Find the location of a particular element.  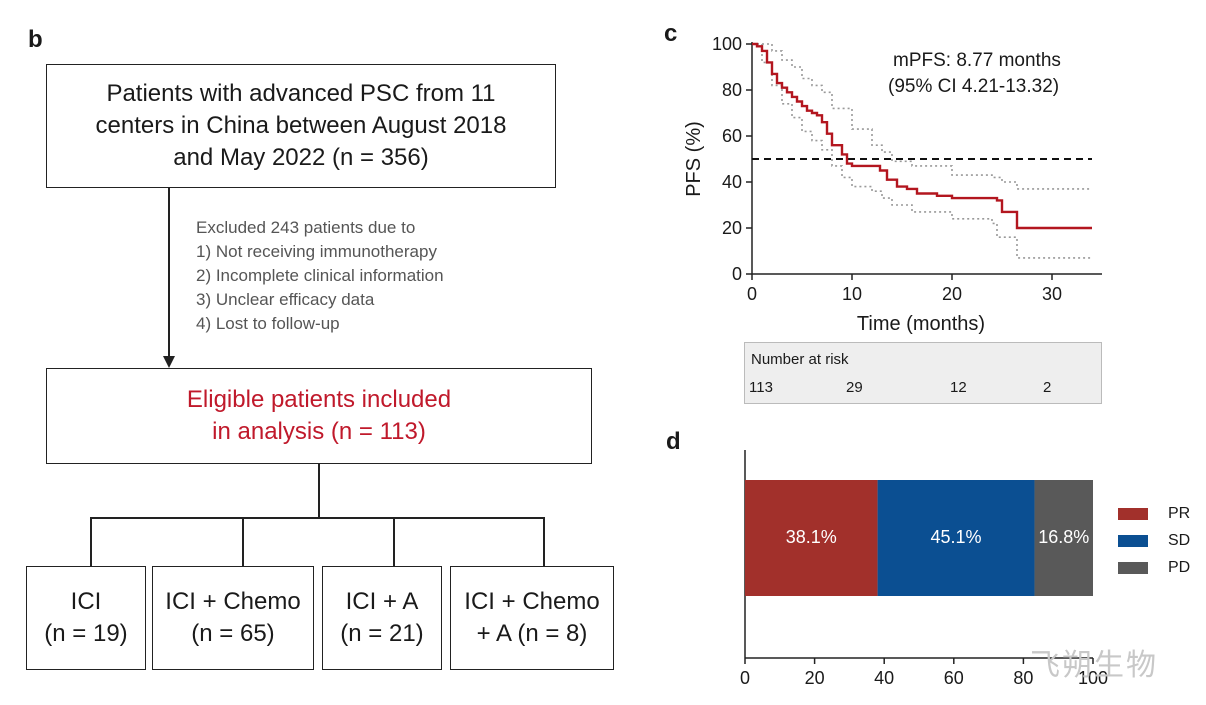

ci-lower-curve is located at coordinates (922, 151).